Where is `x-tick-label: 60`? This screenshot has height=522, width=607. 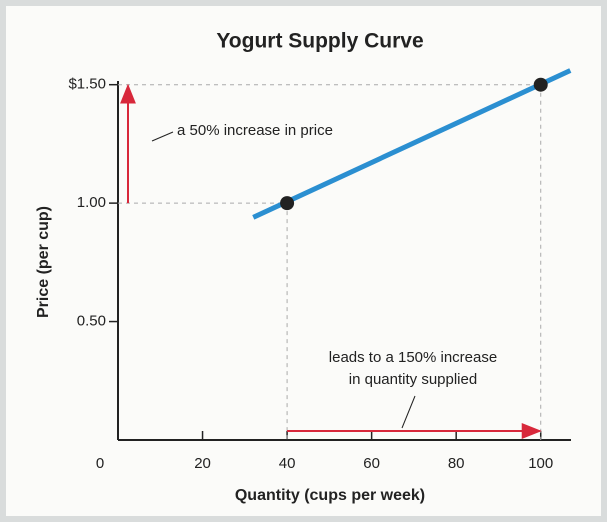 x-tick-label: 60 is located at coordinates (371, 463).